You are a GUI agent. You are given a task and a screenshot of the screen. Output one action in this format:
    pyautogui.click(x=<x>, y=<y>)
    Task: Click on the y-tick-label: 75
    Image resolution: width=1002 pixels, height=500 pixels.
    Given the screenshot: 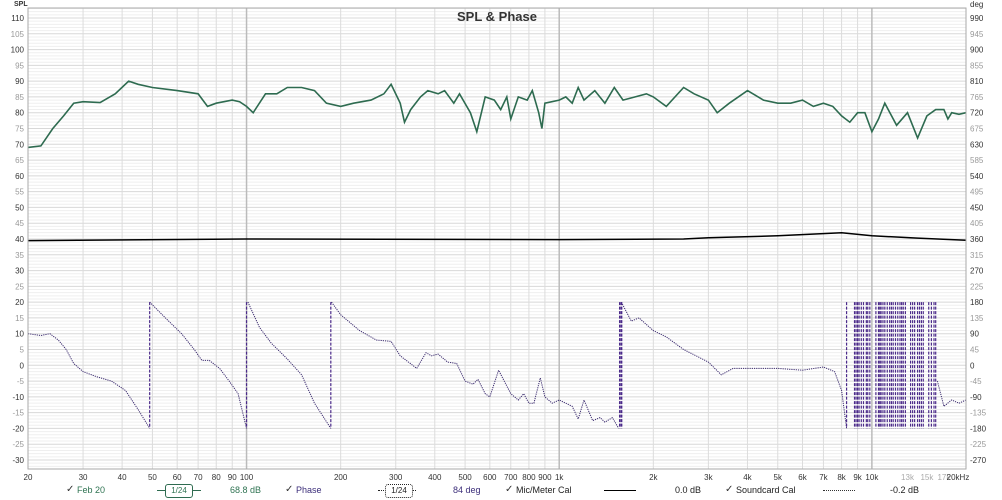 What is the action you would take?
    pyautogui.click(x=19, y=129)
    